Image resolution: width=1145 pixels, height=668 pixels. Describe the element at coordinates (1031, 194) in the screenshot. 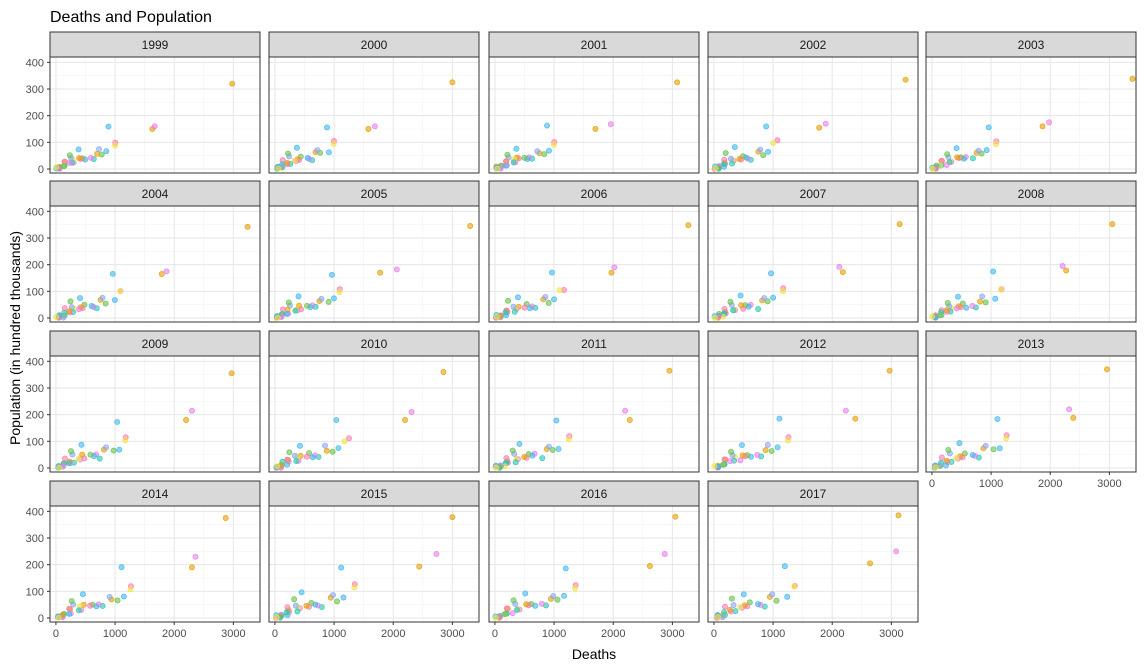

I see `facet-strip-label: 2008` at that location.